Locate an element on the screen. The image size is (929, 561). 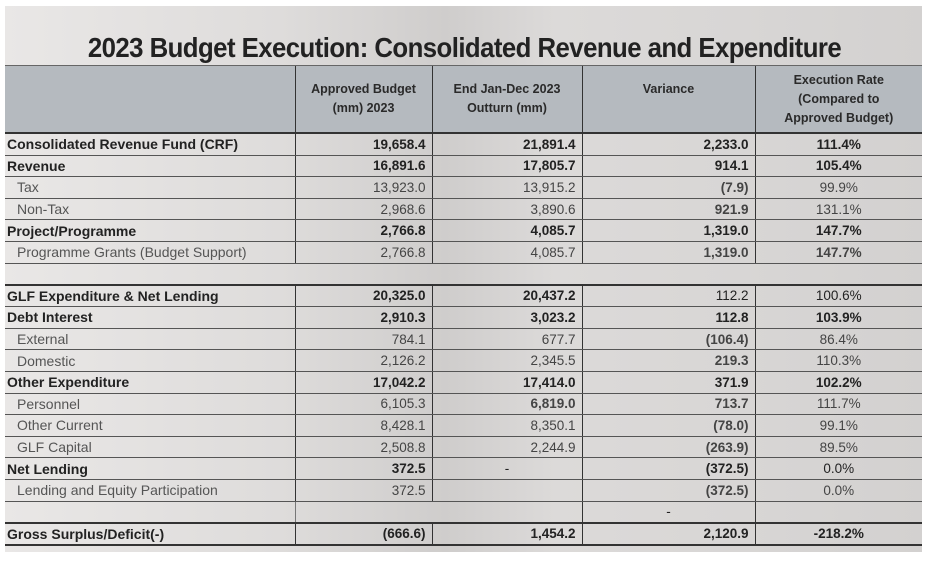
row-label: Other Current is located at coordinates (150, 425).